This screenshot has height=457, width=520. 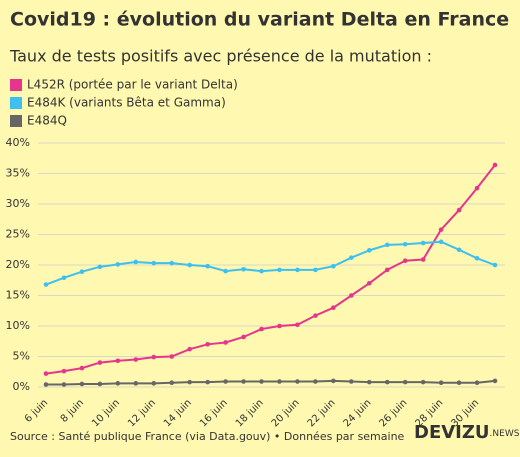 I want to click on x-tick-label: 22 juin, so click(x=322, y=413).